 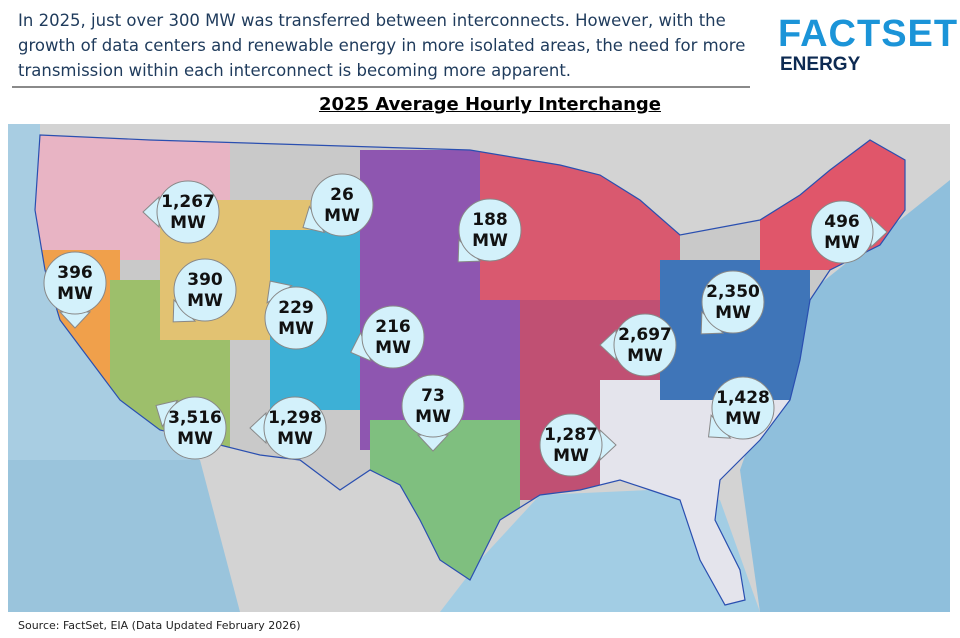 What do you see at coordinates (743, 398) in the screenshot?
I see `flow-value: 1,428` at bounding box center [743, 398].